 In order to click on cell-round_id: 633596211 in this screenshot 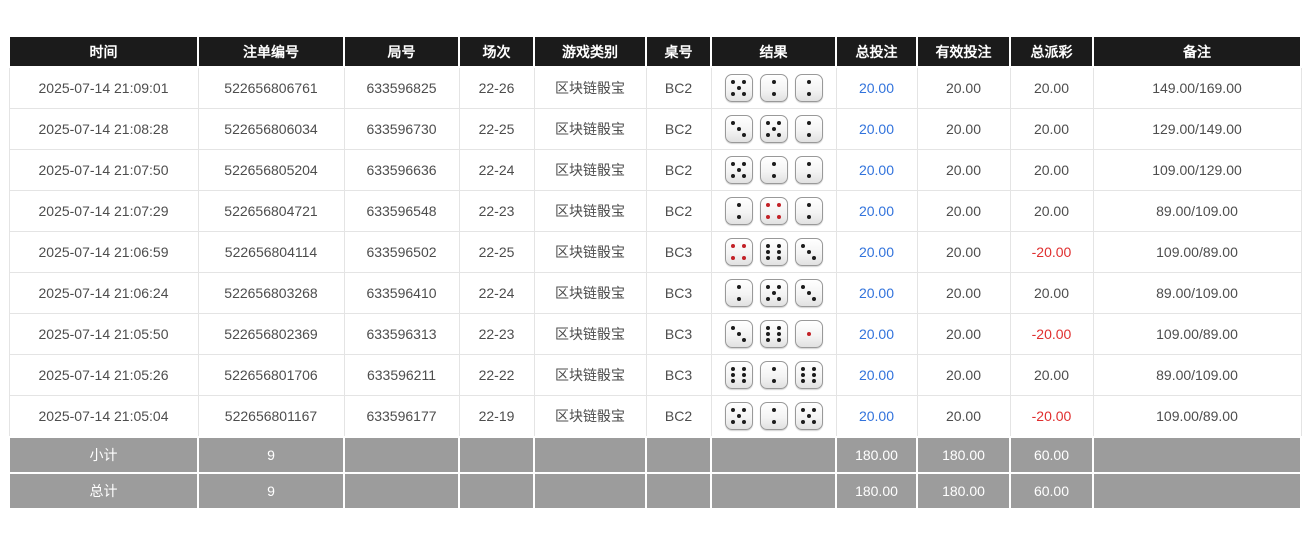, I will do `click(401, 375)`.